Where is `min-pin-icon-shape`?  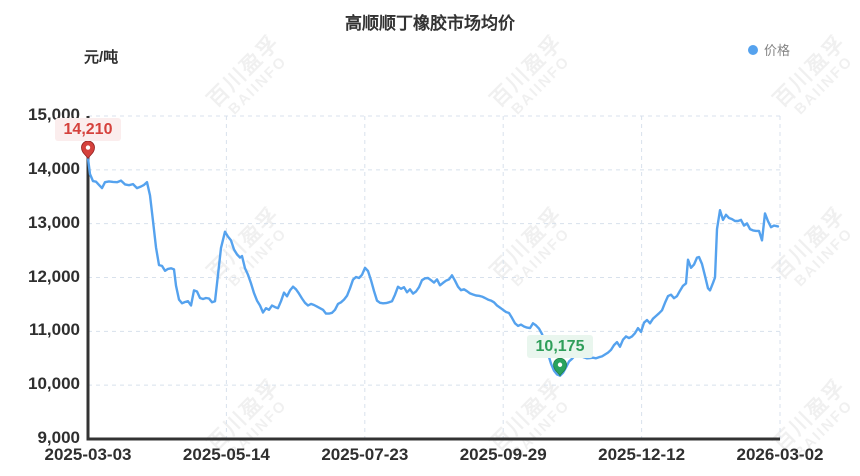
min-pin-icon-shape is located at coordinates (560, 367).